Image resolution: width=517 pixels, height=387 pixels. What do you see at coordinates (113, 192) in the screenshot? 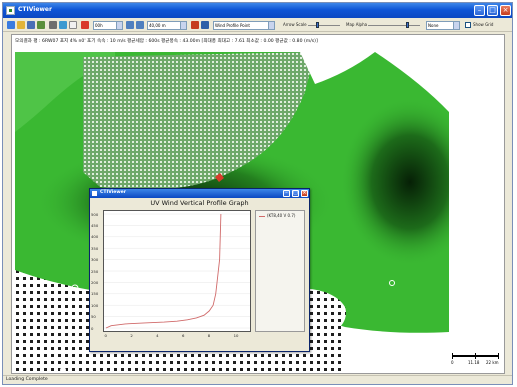
I see `popup-window-title: CTIViewer` at bounding box center [113, 192].